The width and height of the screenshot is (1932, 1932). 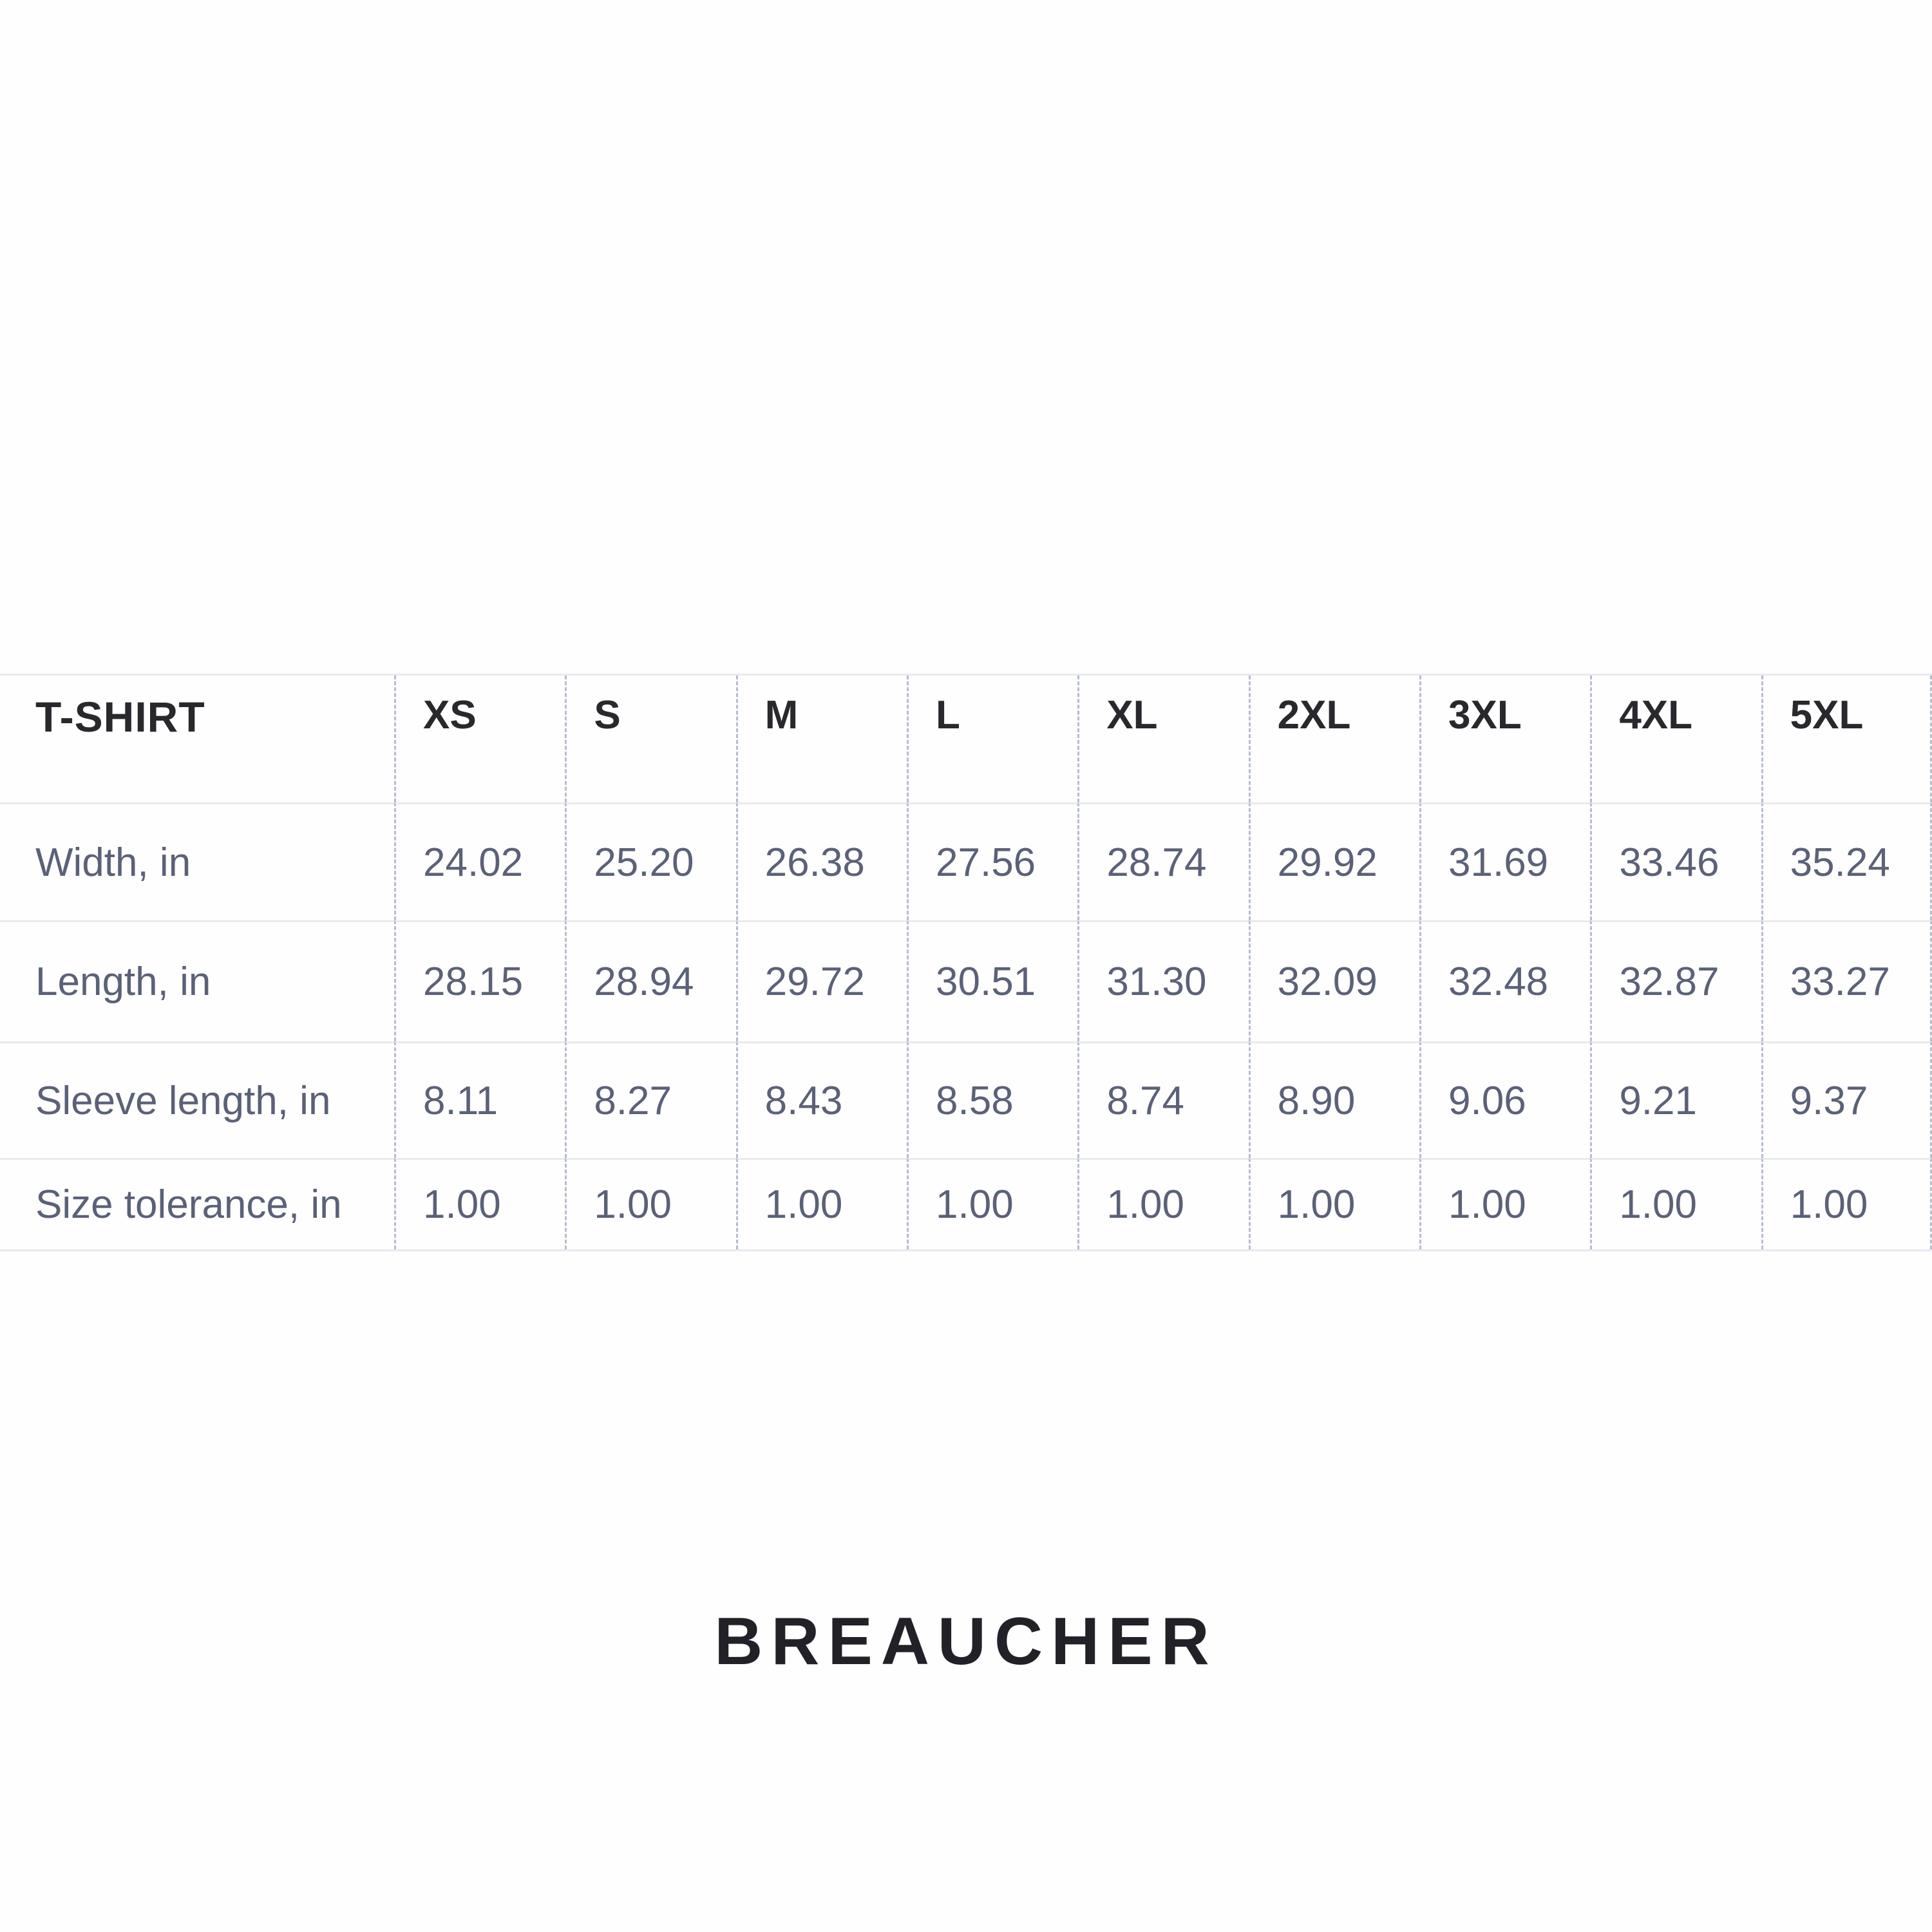 I want to click on header-cell-3xl: 3XL, so click(x=1504, y=739).